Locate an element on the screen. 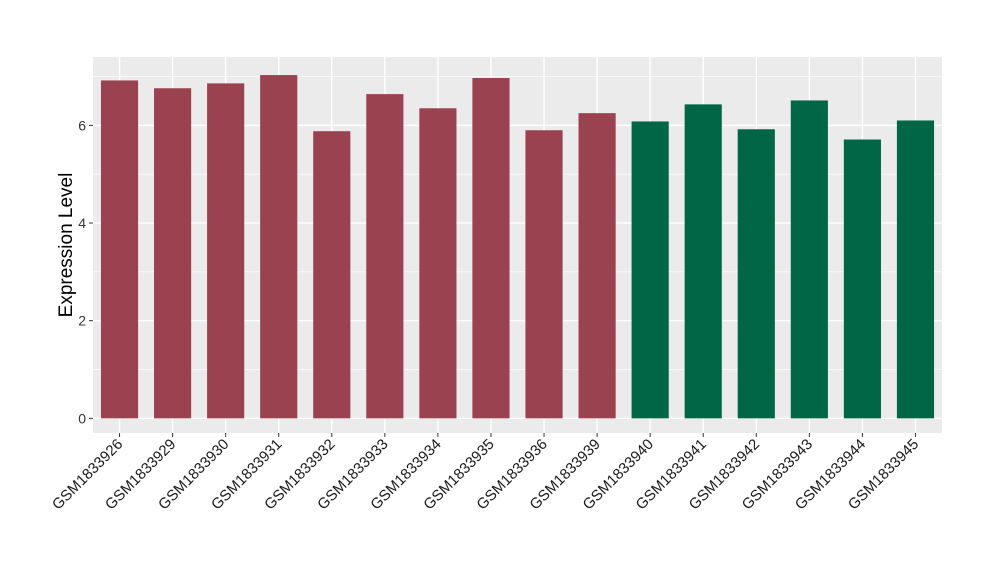 The width and height of the screenshot is (1000, 580). y-tick-label: 4 is located at coordinates (82, 223).